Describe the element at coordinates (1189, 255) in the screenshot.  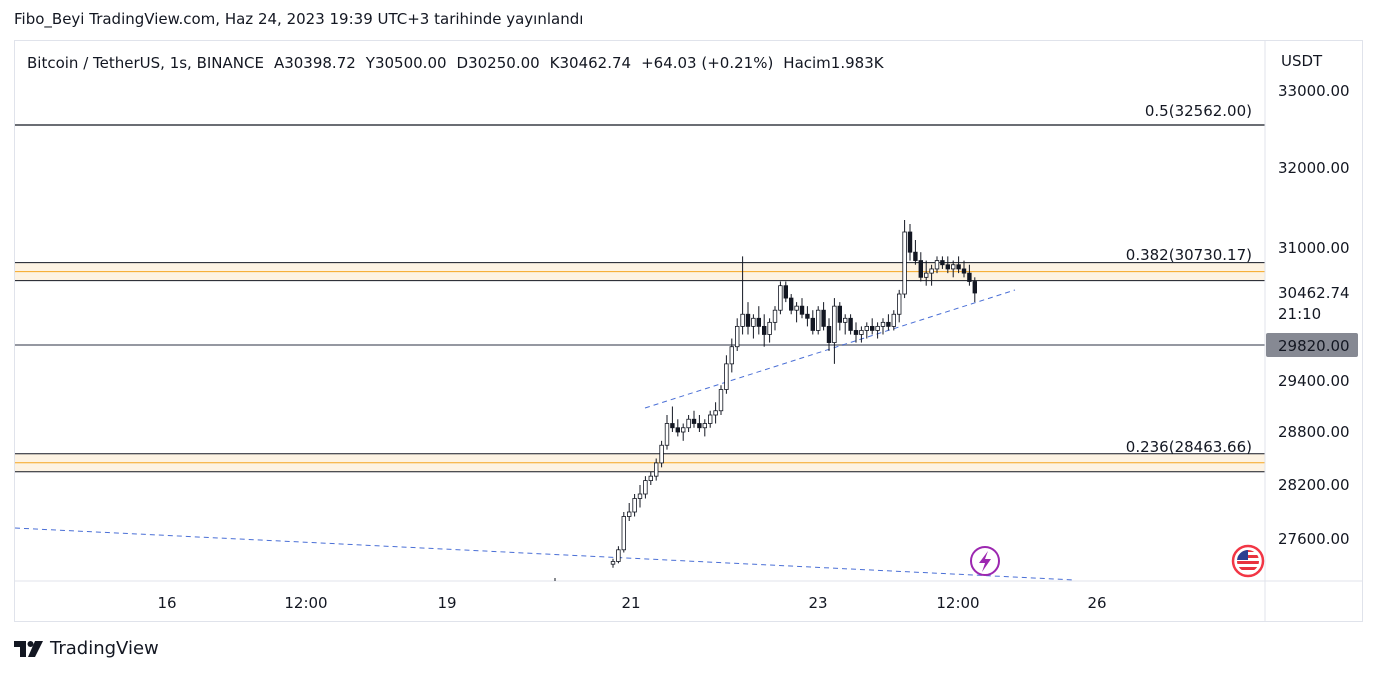
I see `fib-label-0-382: 0.382(30730.17)` at that location.